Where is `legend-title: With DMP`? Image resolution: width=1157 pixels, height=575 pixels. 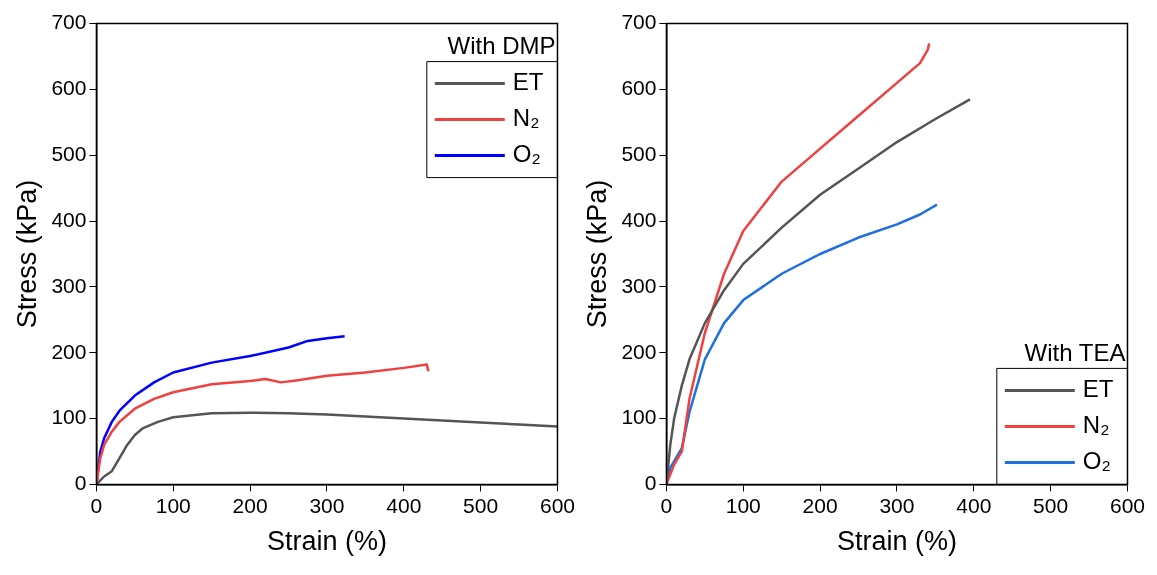
legend-title: With DMP is located at coordinates (501, 46).